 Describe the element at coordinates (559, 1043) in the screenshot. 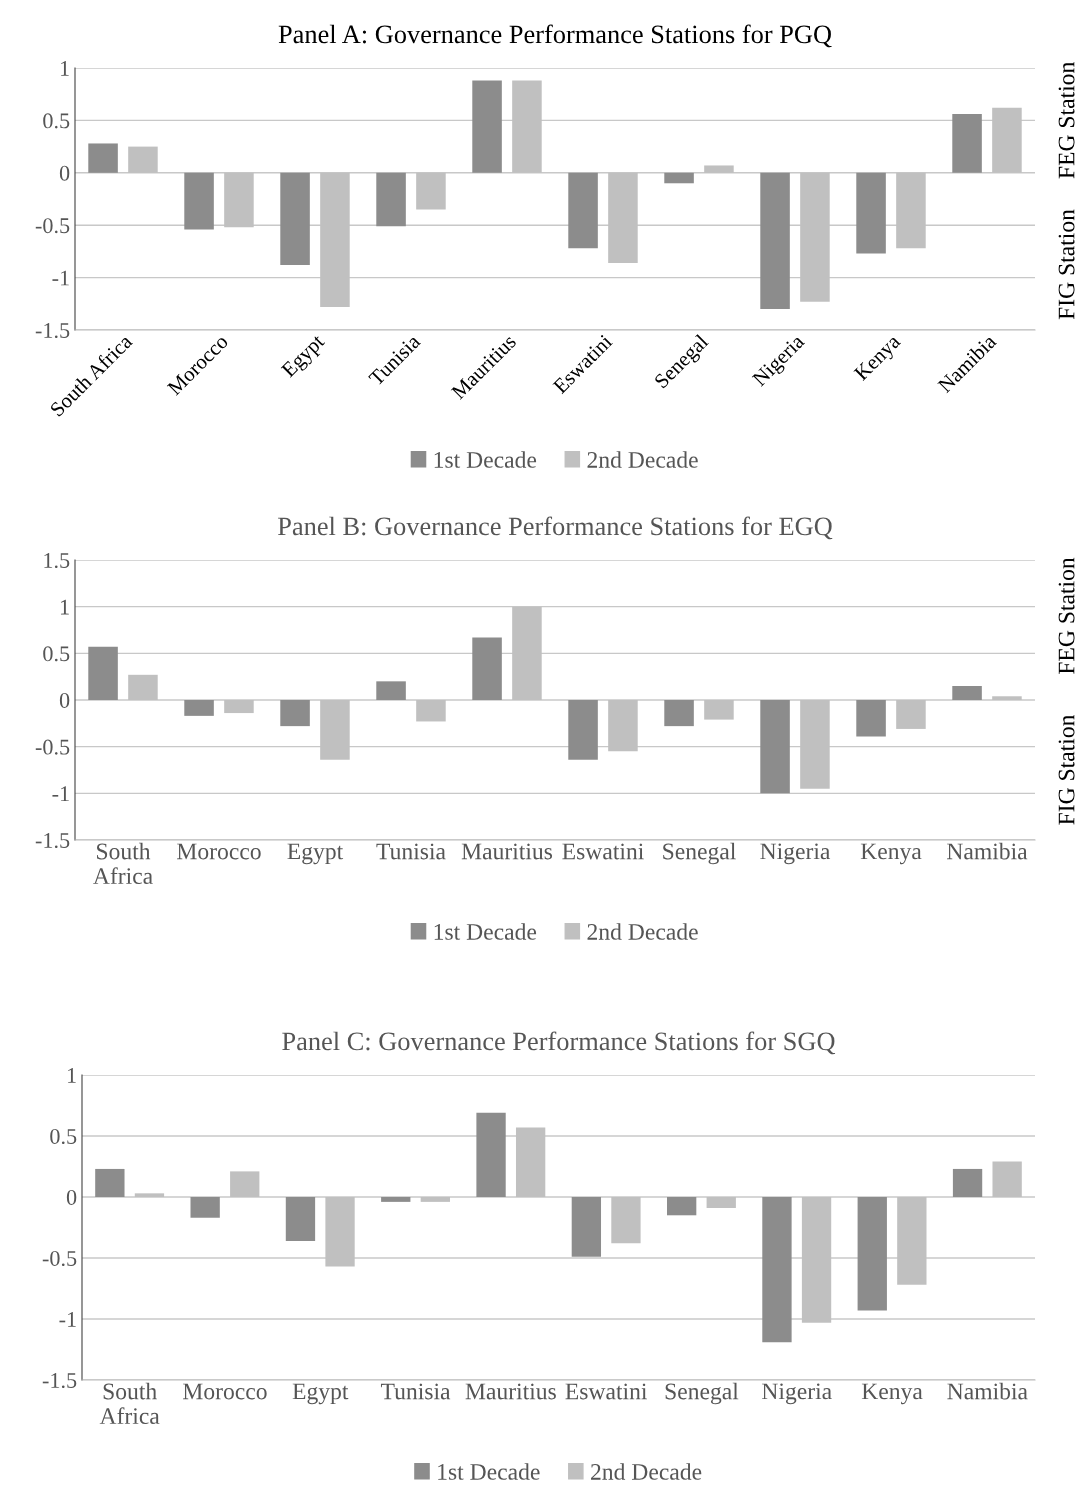

I see `chart-title: Panel C: Governance Performance Stations for SGQ` at that location.